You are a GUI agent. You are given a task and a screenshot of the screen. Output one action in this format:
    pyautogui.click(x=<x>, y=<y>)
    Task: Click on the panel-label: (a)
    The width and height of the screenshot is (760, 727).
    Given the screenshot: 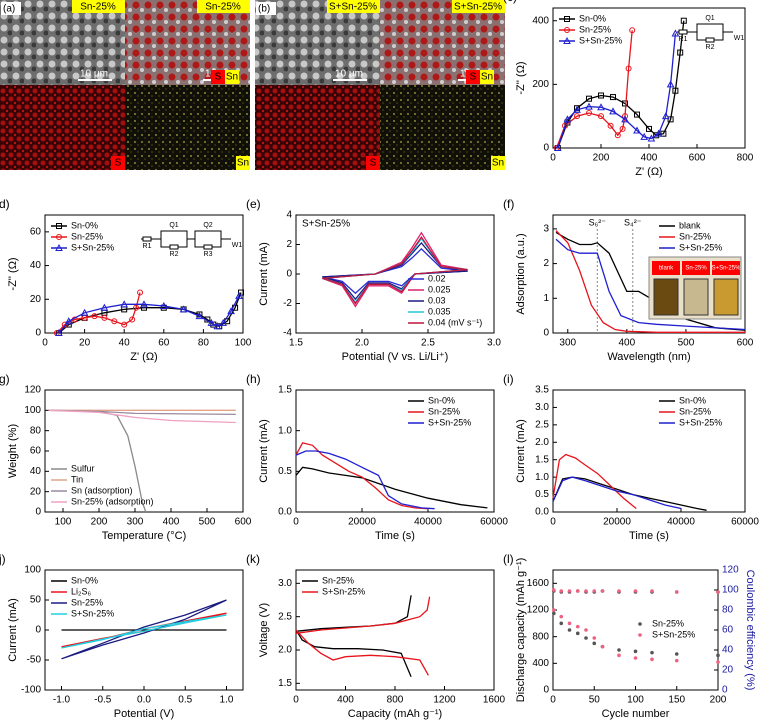 What is the action you would take?
    pyautogui.click(x=9, y=9)
    